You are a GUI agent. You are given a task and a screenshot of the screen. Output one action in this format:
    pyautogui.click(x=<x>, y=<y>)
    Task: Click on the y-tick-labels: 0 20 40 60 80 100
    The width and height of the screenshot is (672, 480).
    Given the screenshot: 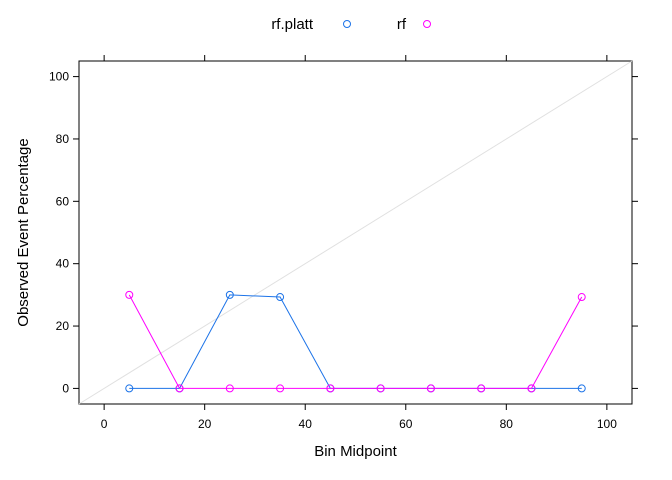 What is the action you would take?
    pyautogui.click(x=59, y=233)
    